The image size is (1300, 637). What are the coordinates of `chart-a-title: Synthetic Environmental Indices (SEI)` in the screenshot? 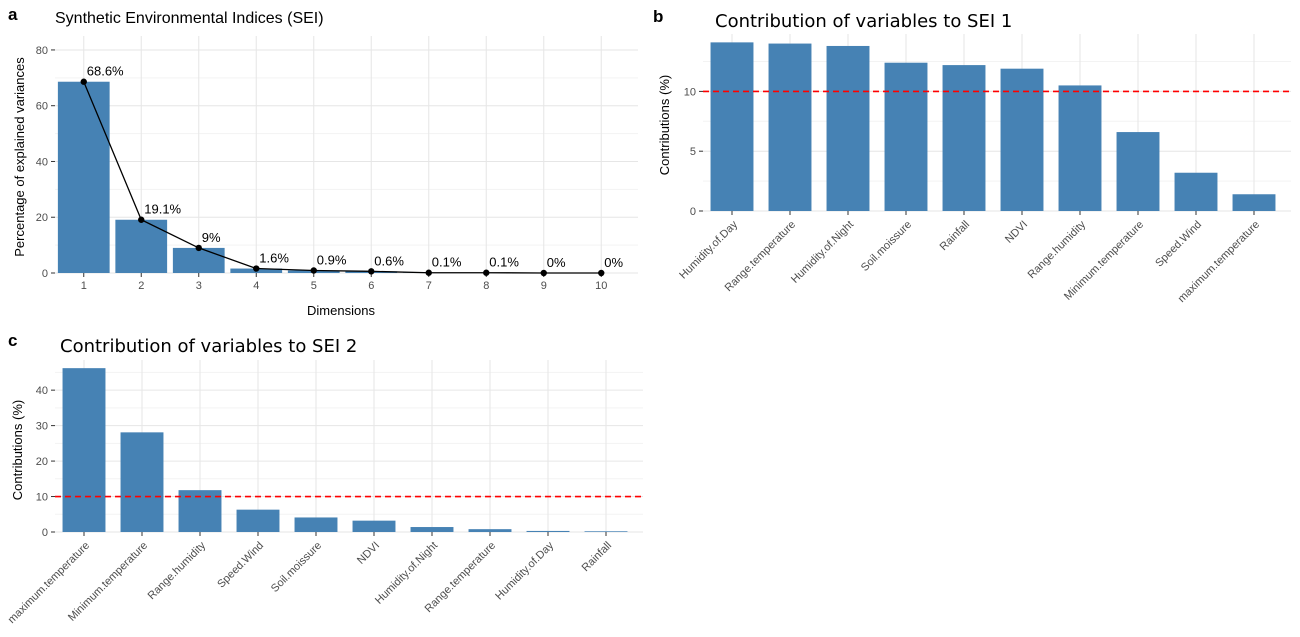 It's located at (189, 18).